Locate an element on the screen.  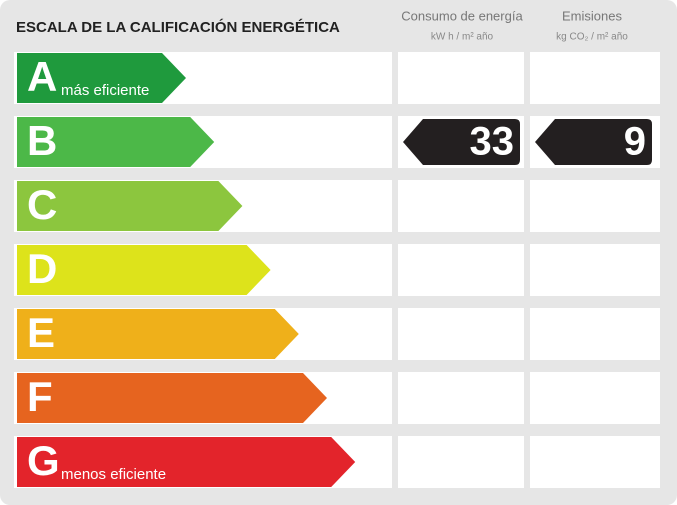
class-letter: D is located at coordinates (42, 268).